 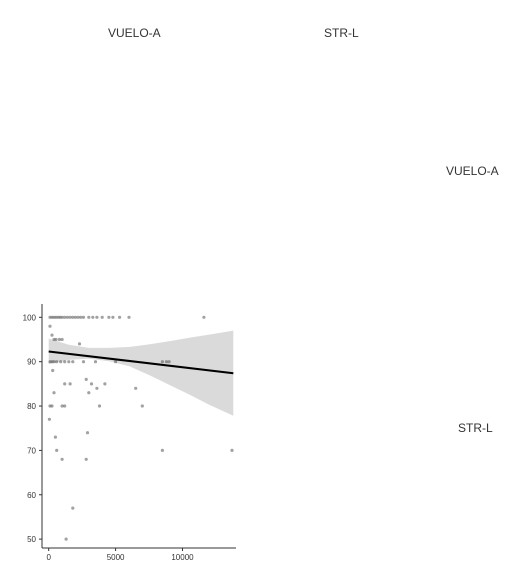 I want to click on confidence-band, so click(x=141, y=373).